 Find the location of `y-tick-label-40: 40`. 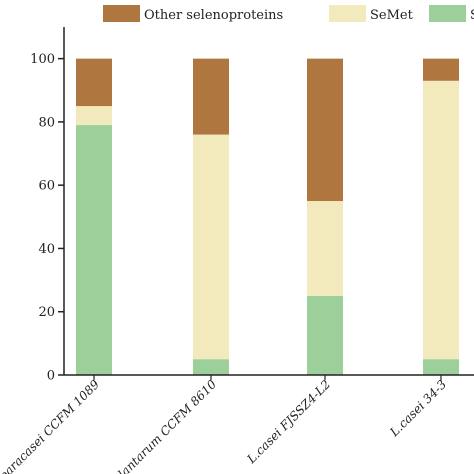

y-tick-label-40: 40 is located at coordinates (46, 249).